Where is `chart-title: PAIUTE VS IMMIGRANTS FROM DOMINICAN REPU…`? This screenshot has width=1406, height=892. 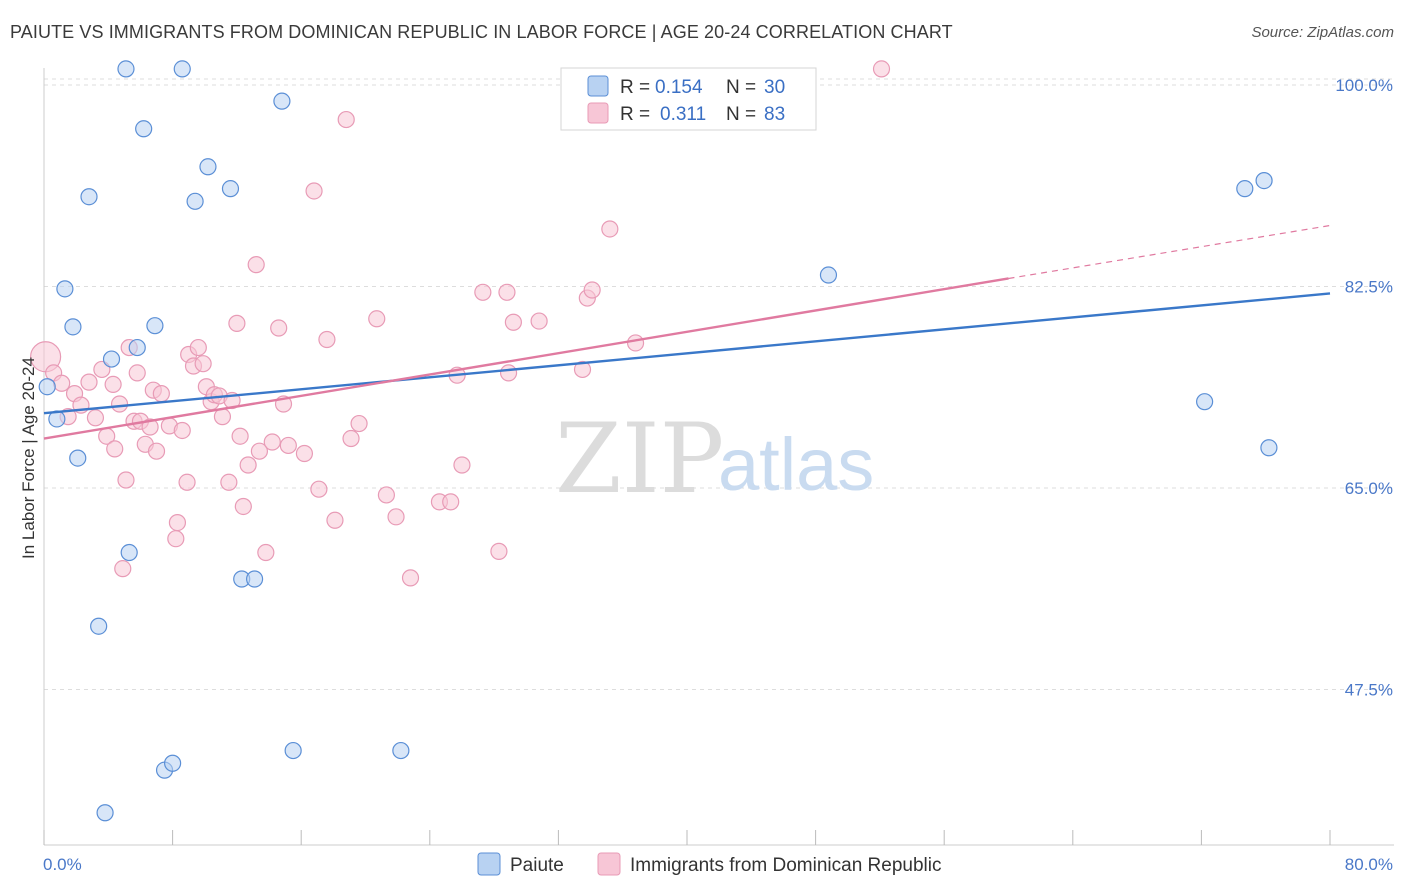
chart-title: PAIUTE VS IMMIGRANTS FROM DOMINICAN REPU… is located at coordinates (481, 32).